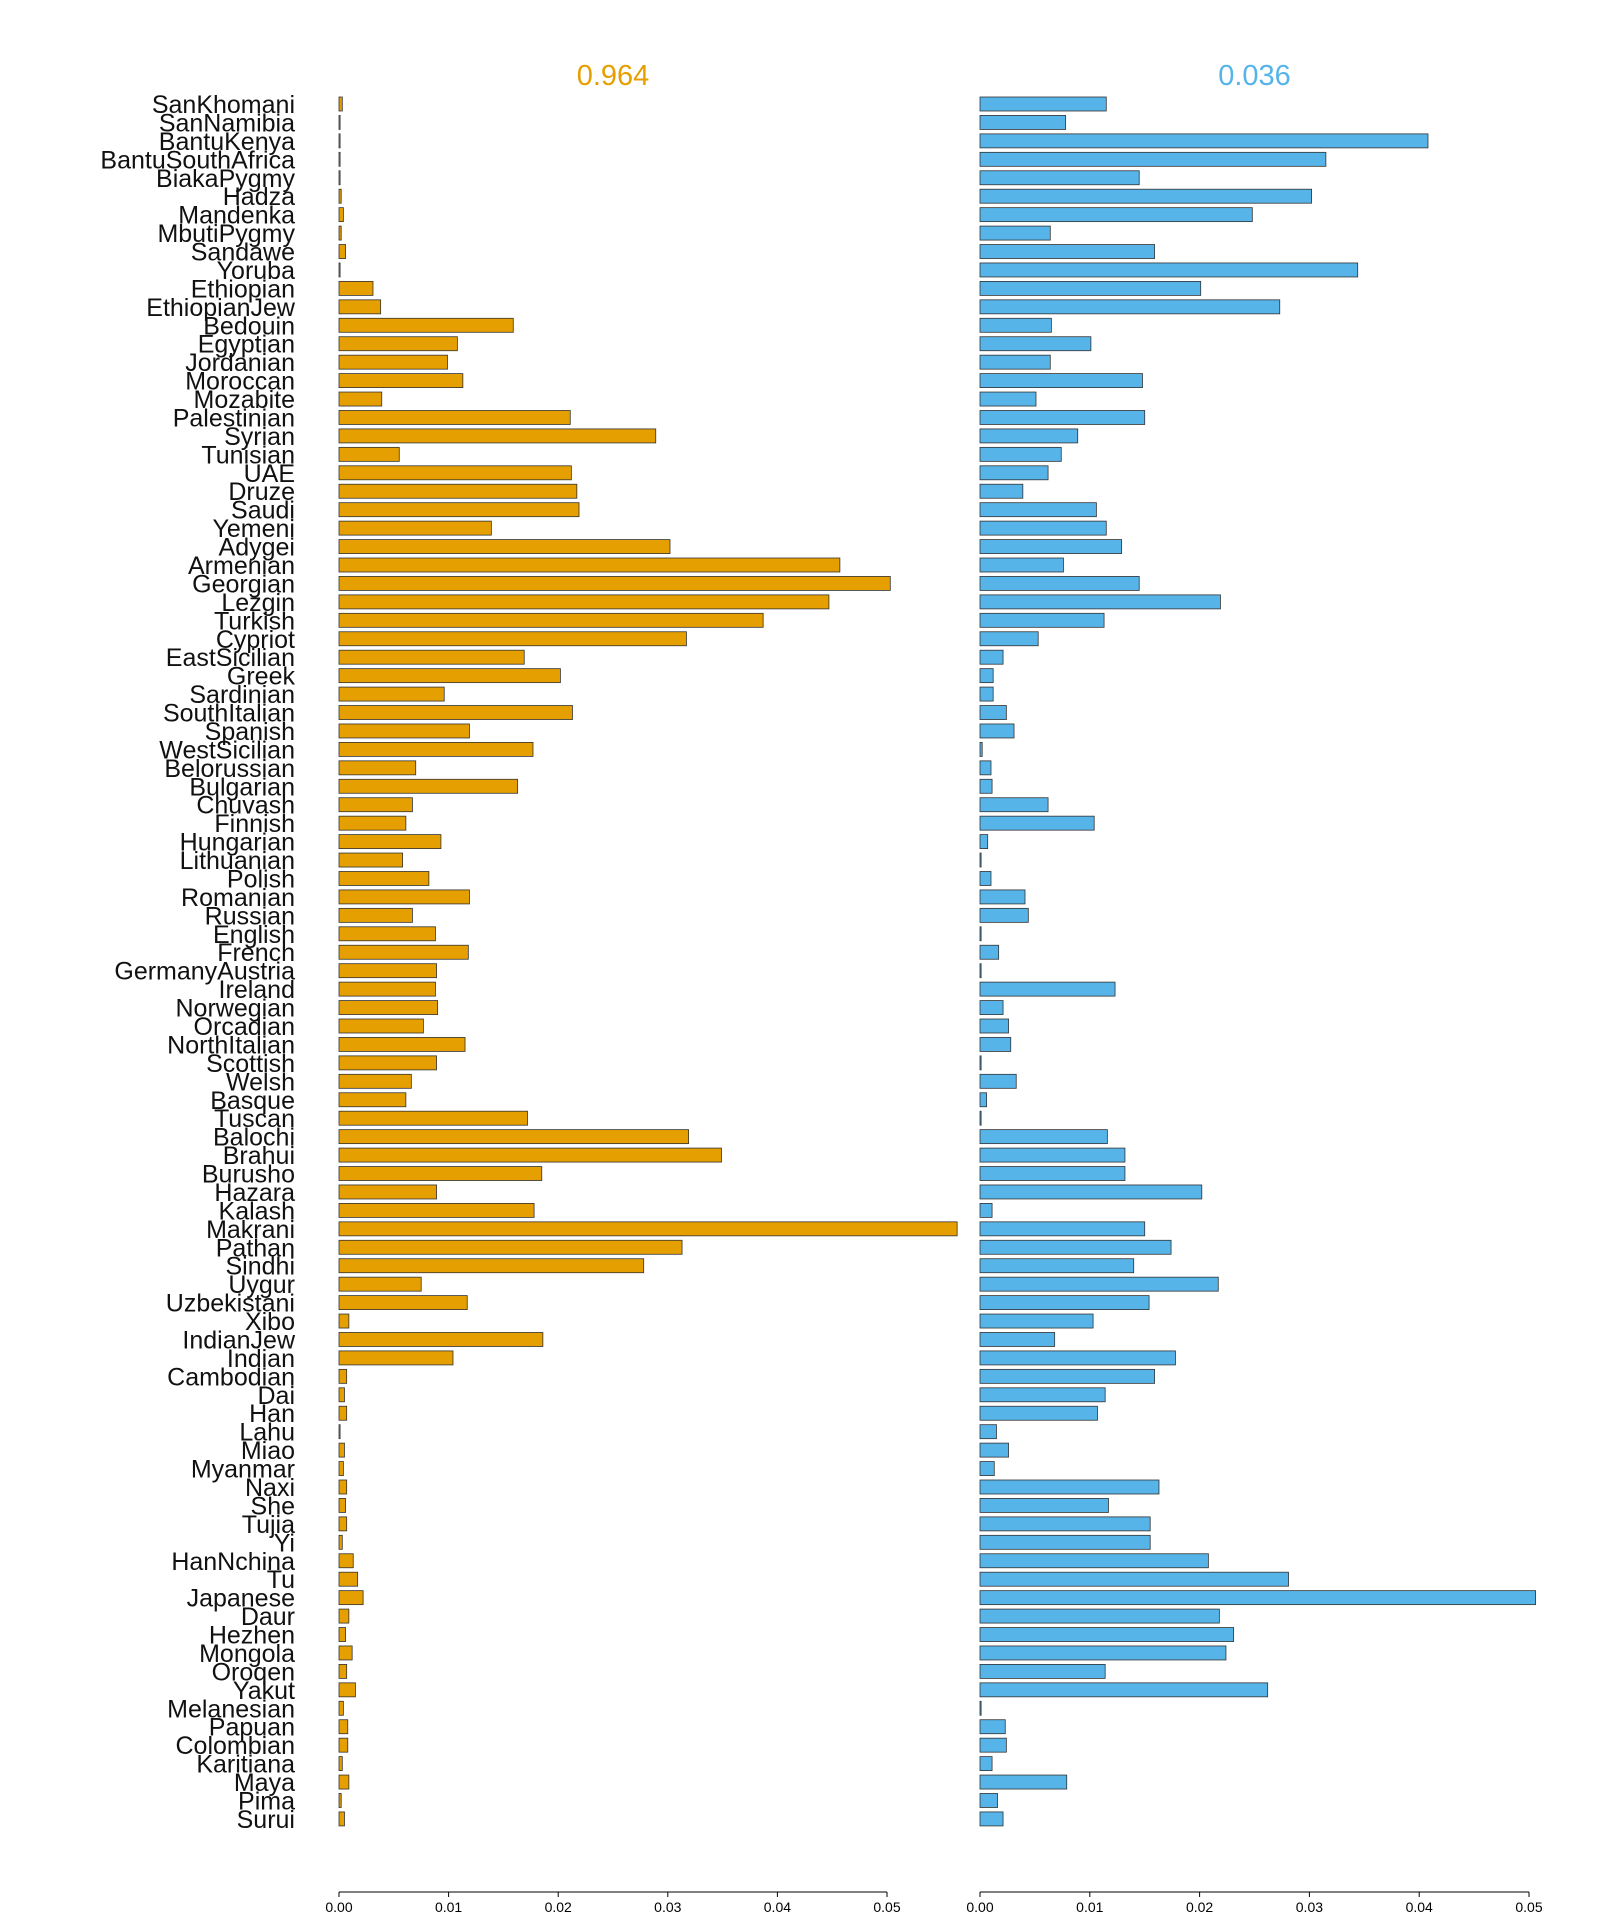 The height and width of the screenshot is (1920, 1600). What do you see at coordinates (254, 621) in the screenshot?
I see `category-label: Turkish` at bounding box center [254, 621].